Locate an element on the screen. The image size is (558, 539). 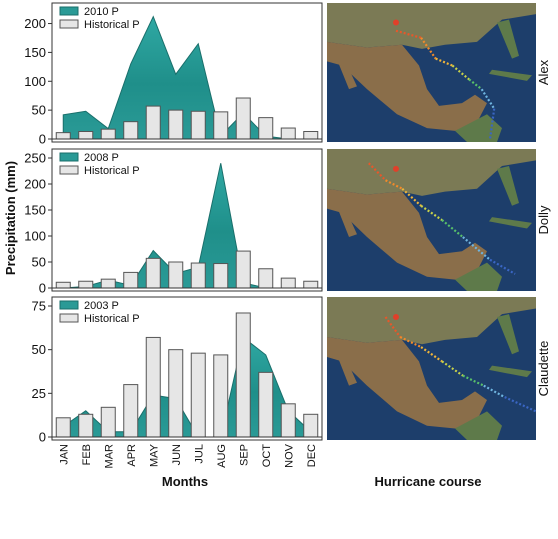
month-tick-label: JAN is located at coordinates (64, 454).